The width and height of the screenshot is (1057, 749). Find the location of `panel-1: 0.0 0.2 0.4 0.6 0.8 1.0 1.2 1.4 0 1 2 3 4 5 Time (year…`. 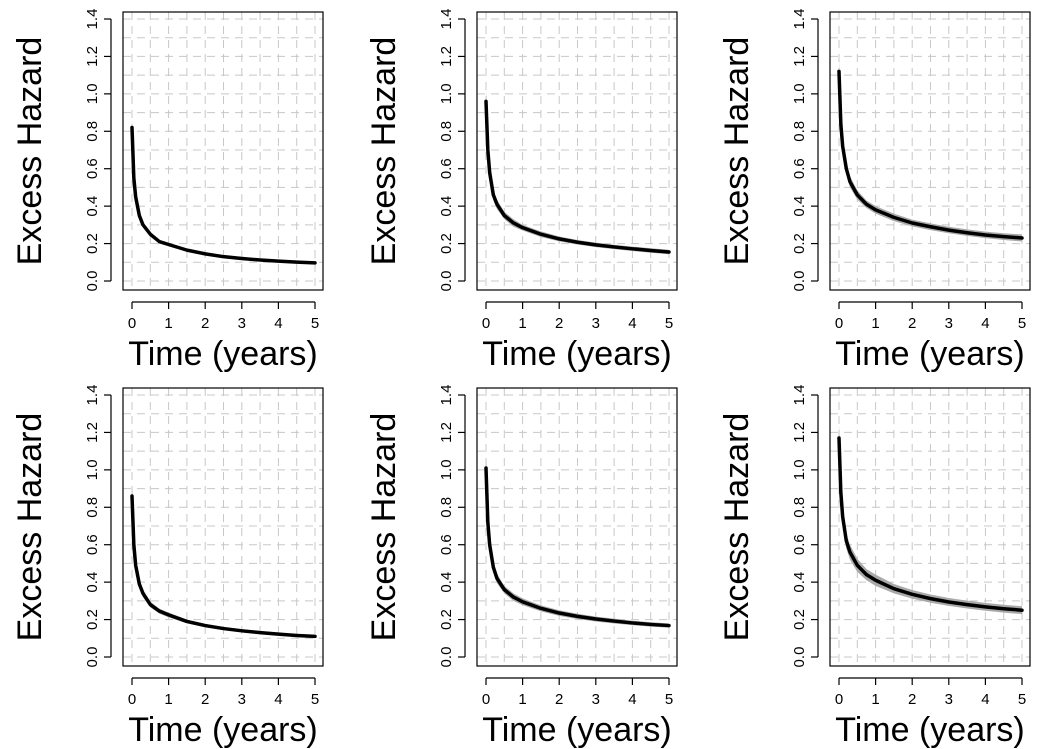

panel-1: 0.0 0.2 0.4 0.6 0.8 1.0 1.2 1.4 0 1 2 3 4 5 Time (year… is located at coordinates (167, 191).